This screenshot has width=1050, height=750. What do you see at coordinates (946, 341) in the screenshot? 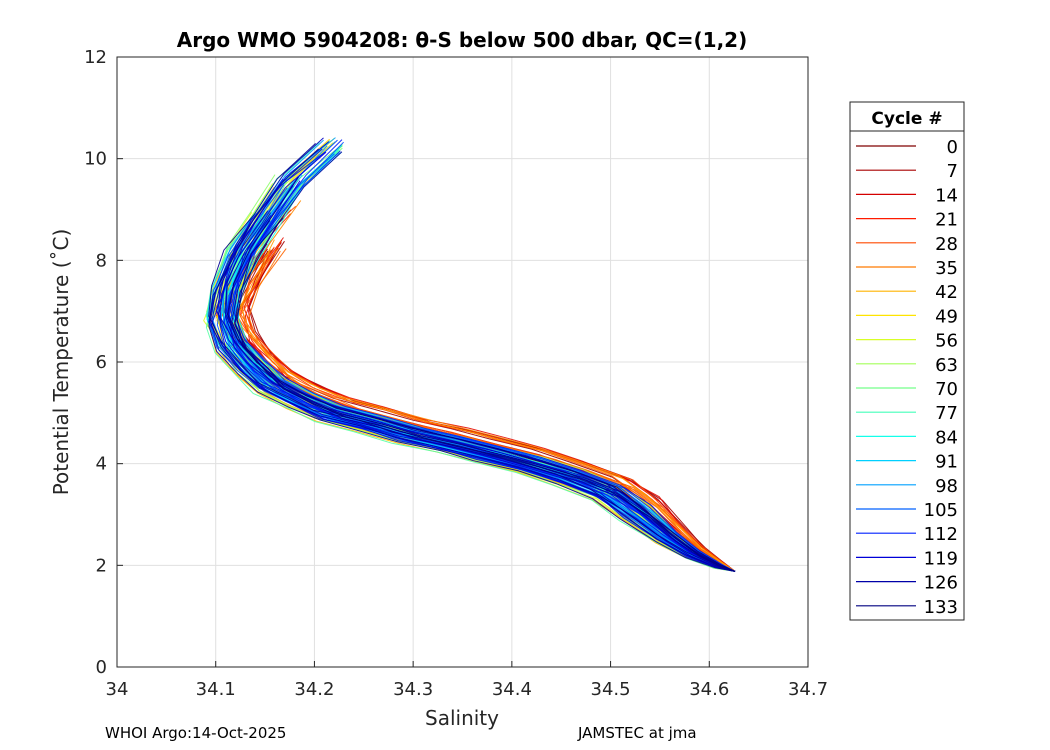
I see `legend-label: 56` at bounding box center [946, 341].